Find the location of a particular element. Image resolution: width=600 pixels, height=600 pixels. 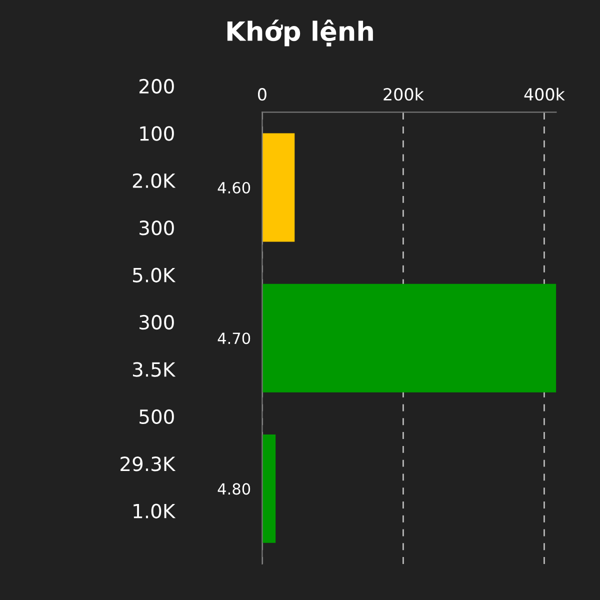

y-tick-label: 4.70 is located at coordinates (234, 338).